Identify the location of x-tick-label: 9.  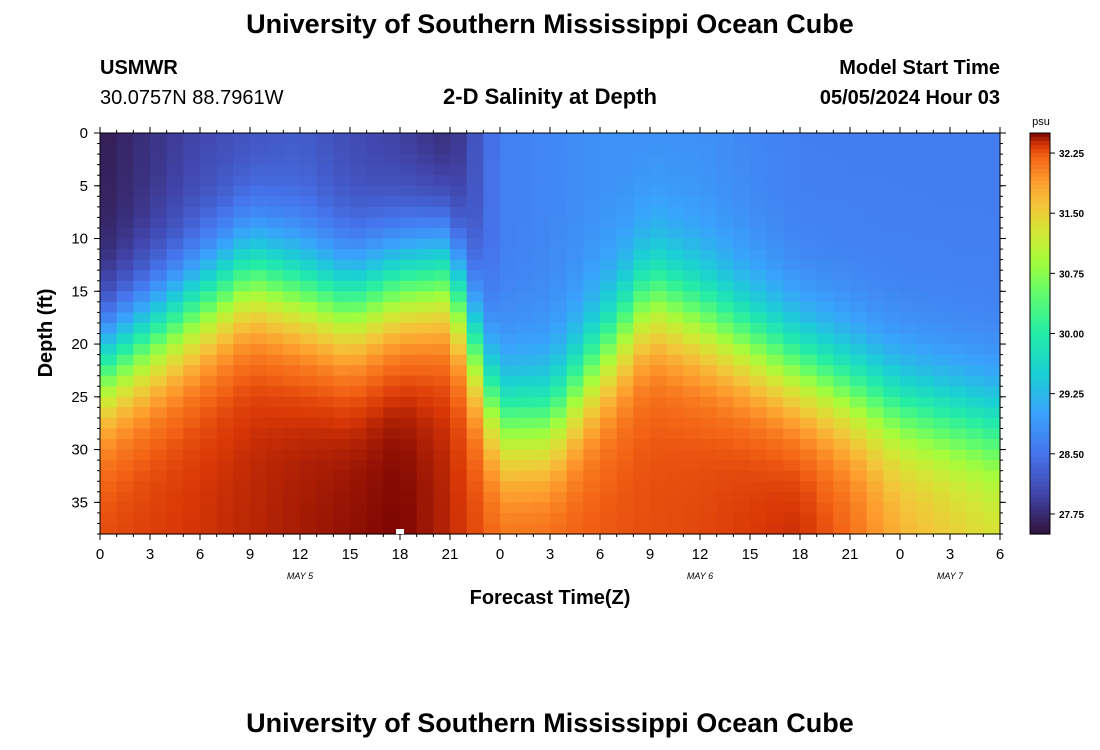
(250, 554).